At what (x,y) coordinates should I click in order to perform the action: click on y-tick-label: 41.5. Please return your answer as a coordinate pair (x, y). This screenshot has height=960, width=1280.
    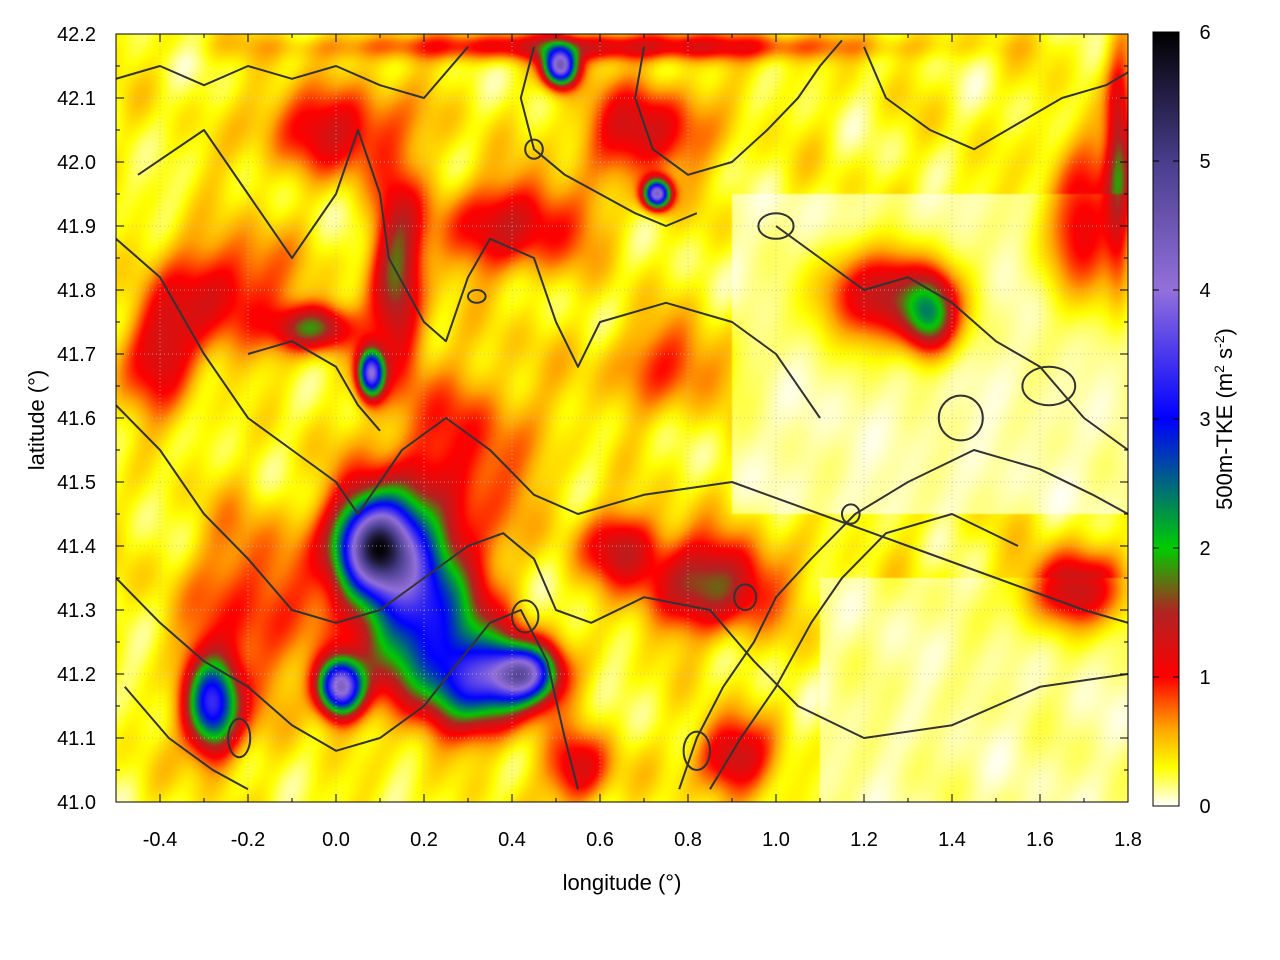
    Looking at the image, I should click on (76, 483).